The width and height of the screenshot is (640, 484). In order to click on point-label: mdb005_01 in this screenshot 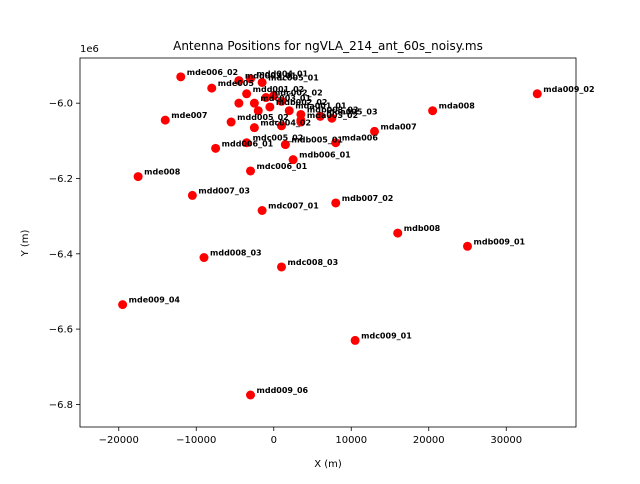, I will do `click(317, 140)`.